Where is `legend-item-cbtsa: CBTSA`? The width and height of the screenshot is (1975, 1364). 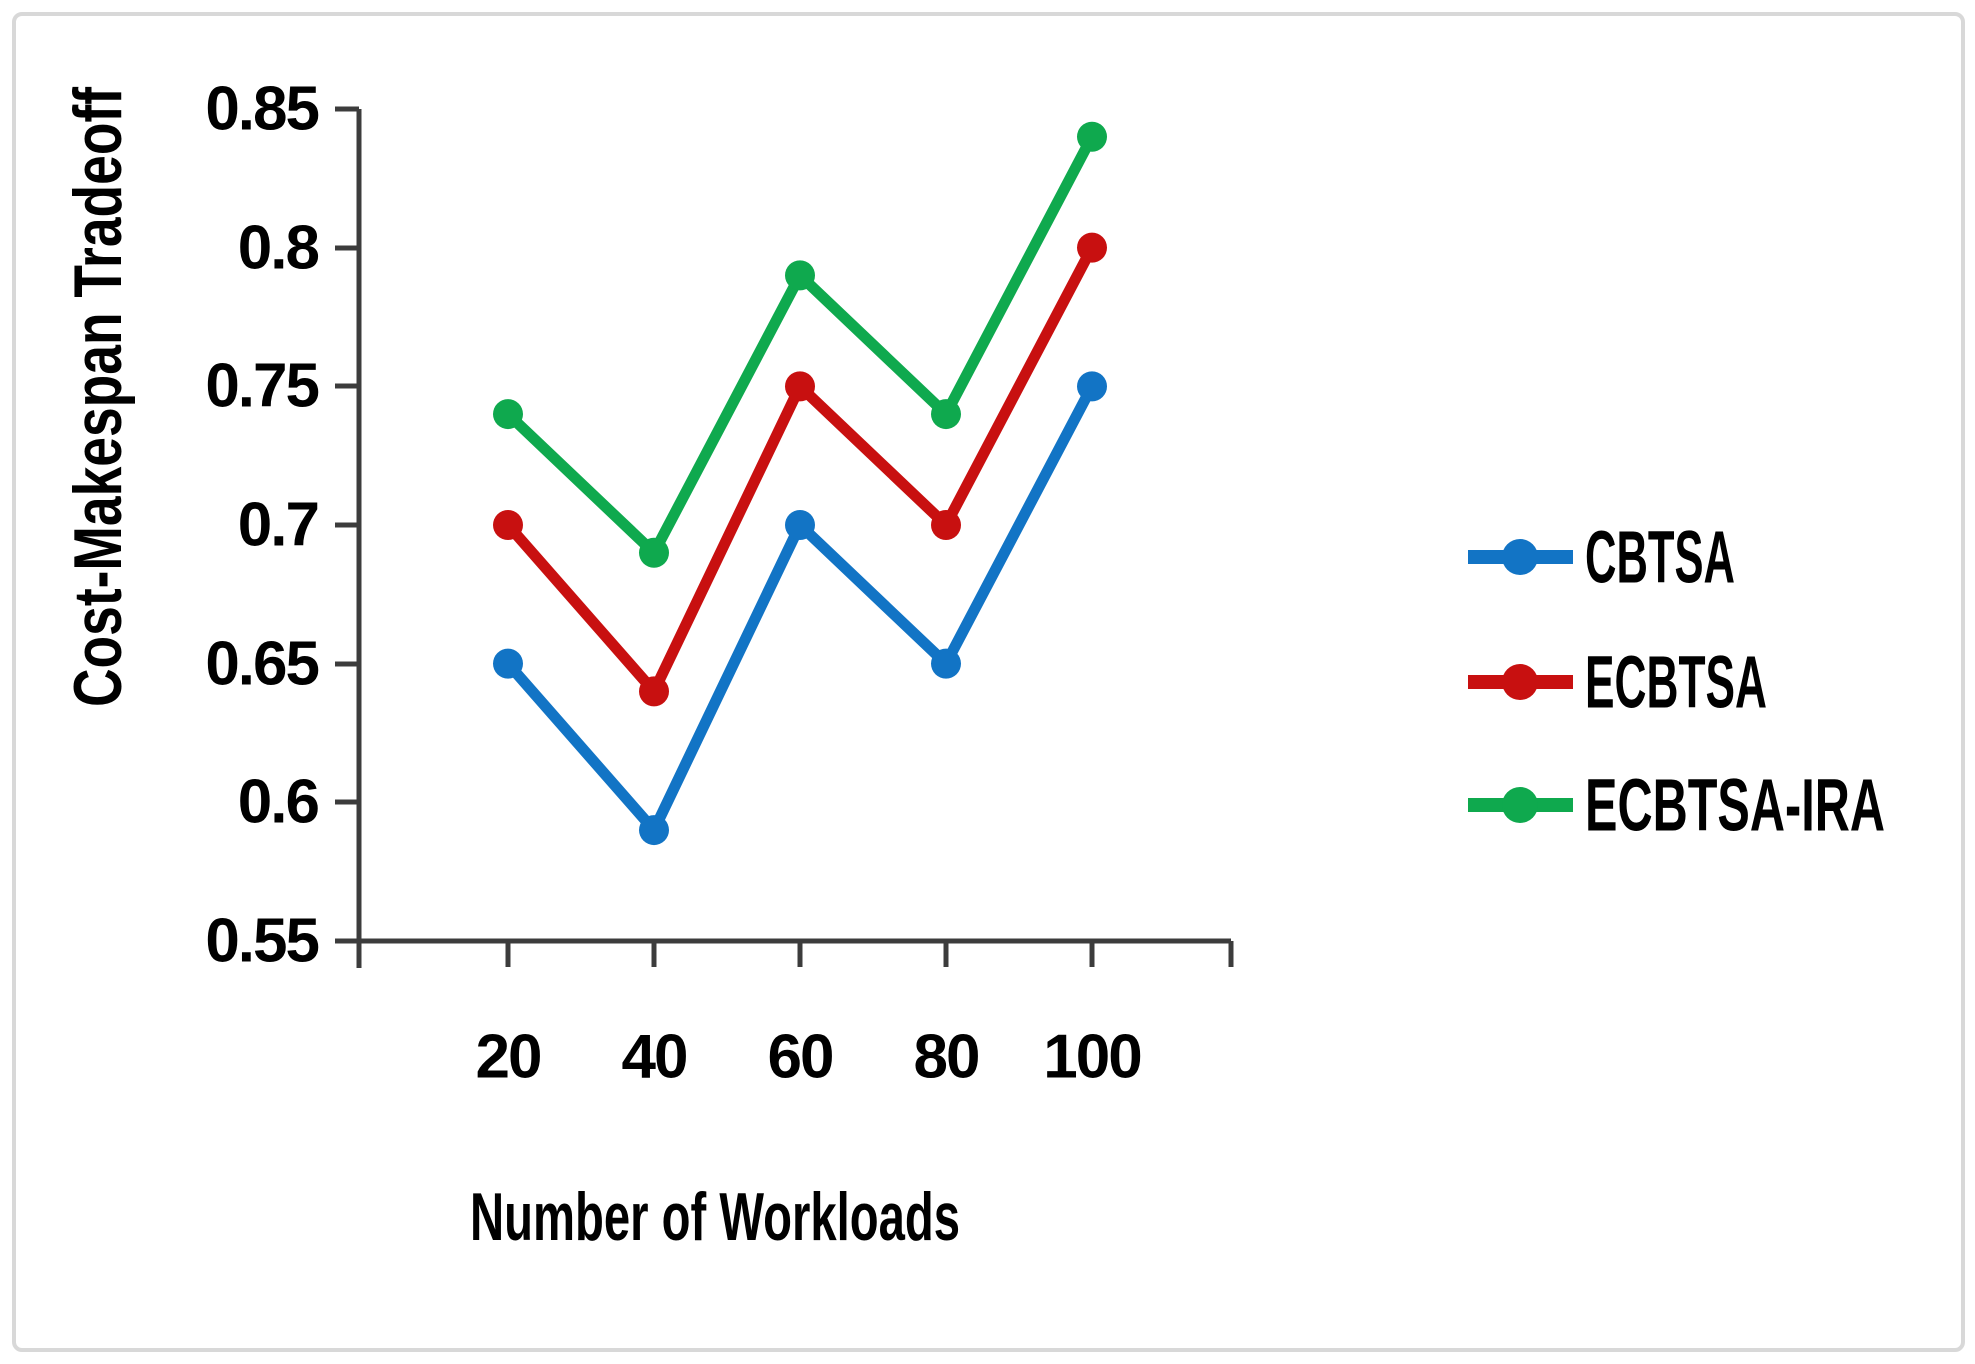 legend-item-cbtsa: CBTSA is located at coordinates (1601, 557).